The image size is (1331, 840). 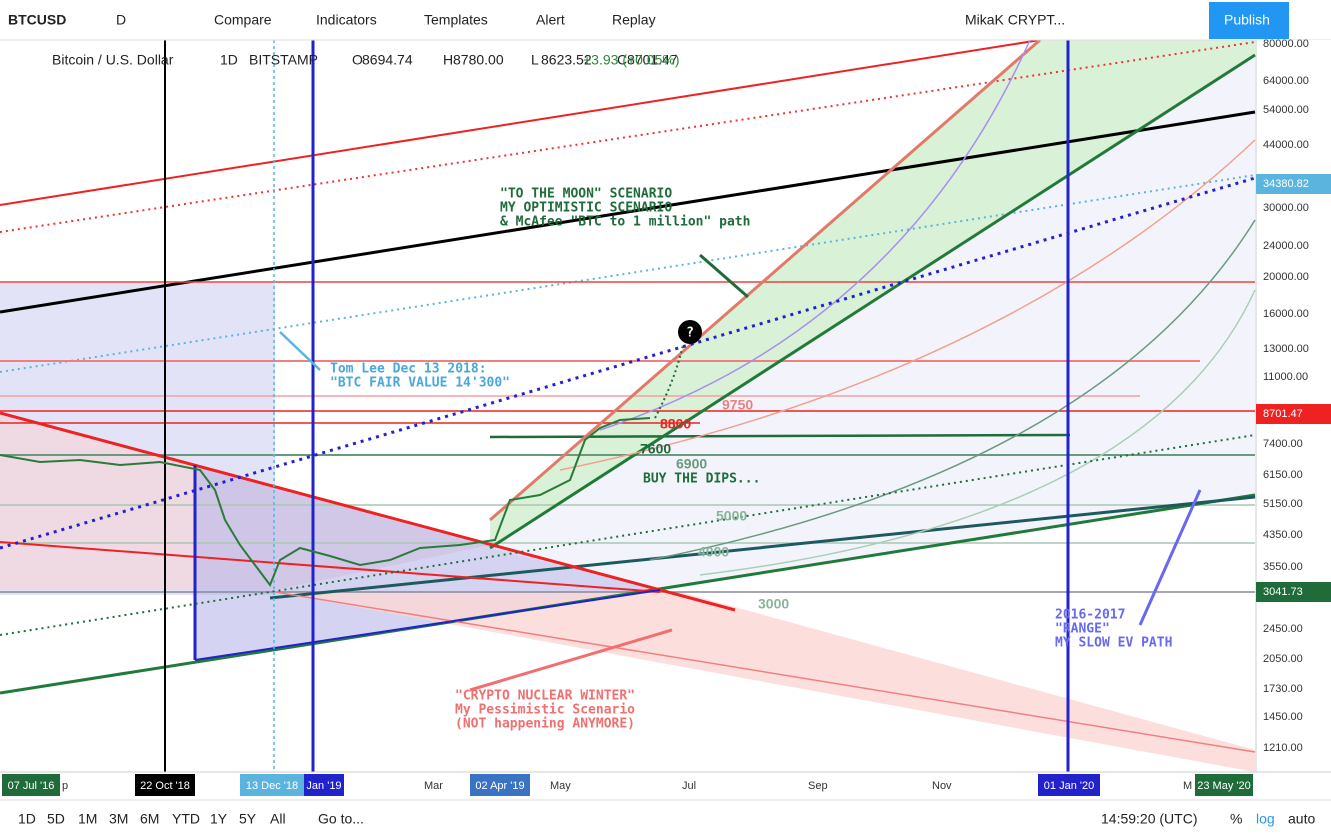 I want to click on publish-button, so click(x=1249, y=20).